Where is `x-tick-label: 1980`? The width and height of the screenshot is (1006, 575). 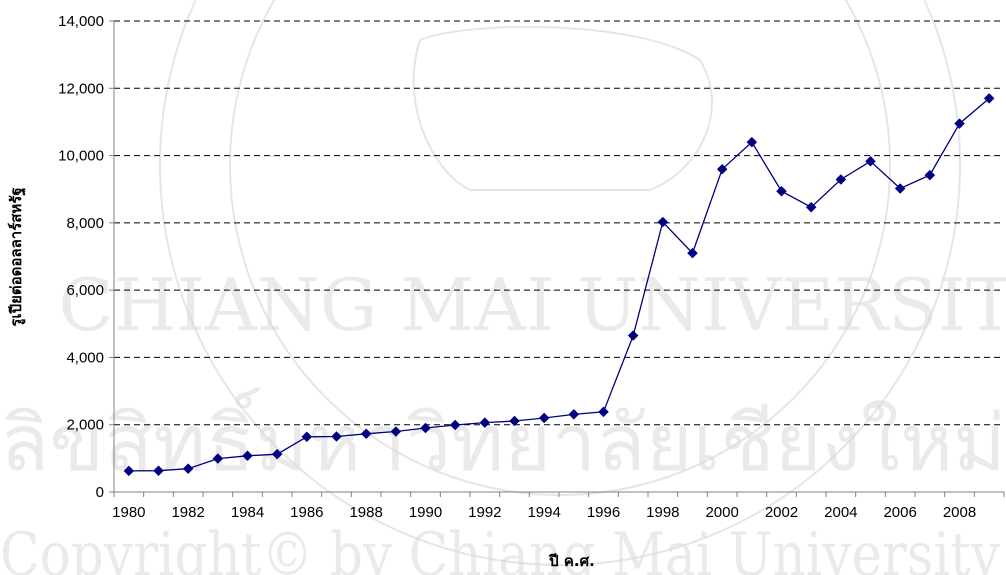
x-tick-label: 1980 is located at coordinates (128, 512).